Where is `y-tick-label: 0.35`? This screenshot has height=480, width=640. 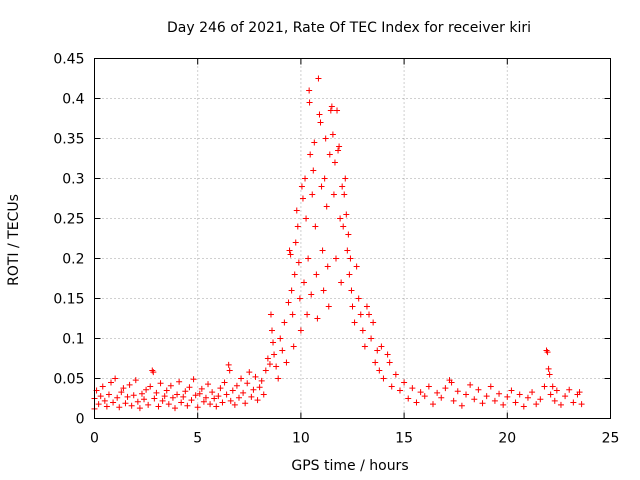 y-tick-label: 0.35 is located at coordinates (68, 140).